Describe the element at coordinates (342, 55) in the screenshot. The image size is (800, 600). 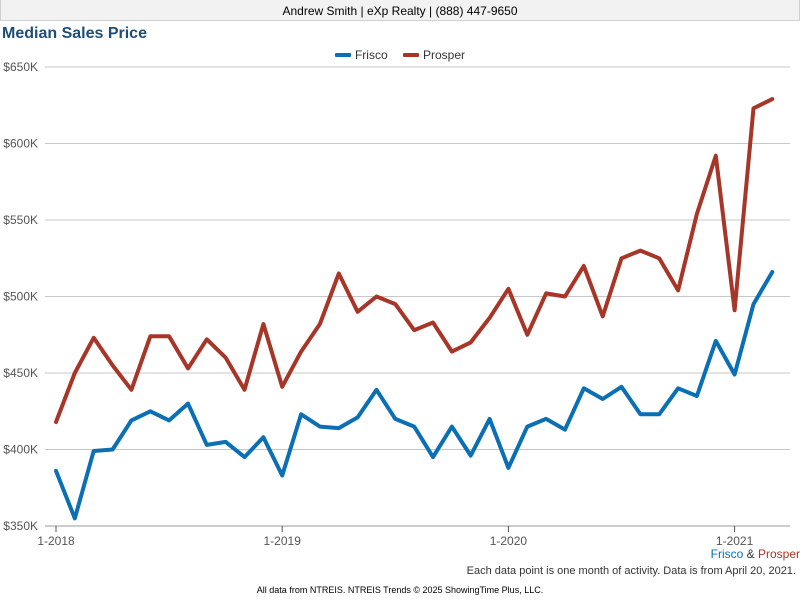
I see `legend-swatch-frisco` at that location.